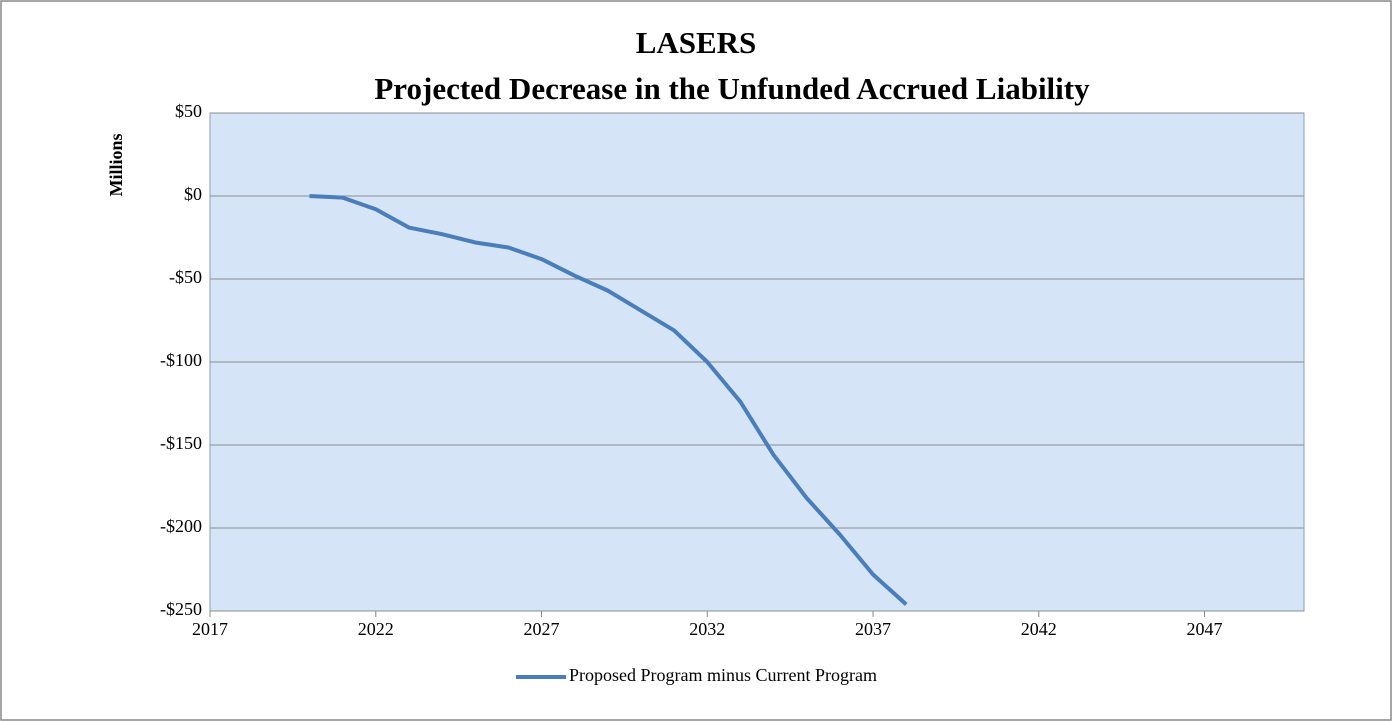  I want to click on y-tick-label: $0, so click(193, 194).